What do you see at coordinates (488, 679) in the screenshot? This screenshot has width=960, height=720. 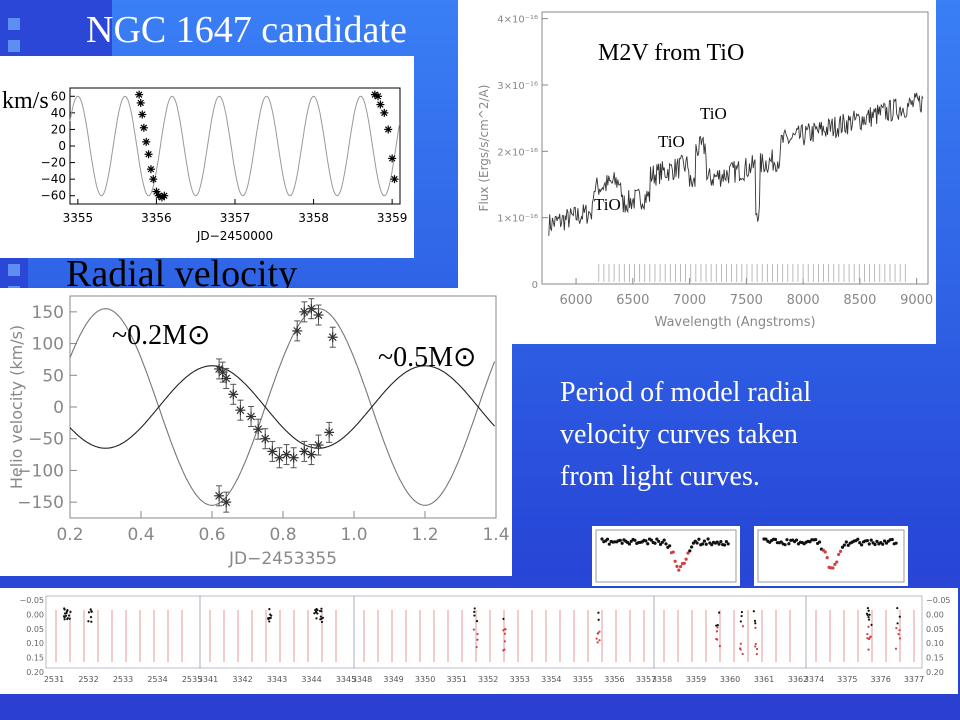 I see `lc-xtick-label: 3352` at bounding box center [488, 679].